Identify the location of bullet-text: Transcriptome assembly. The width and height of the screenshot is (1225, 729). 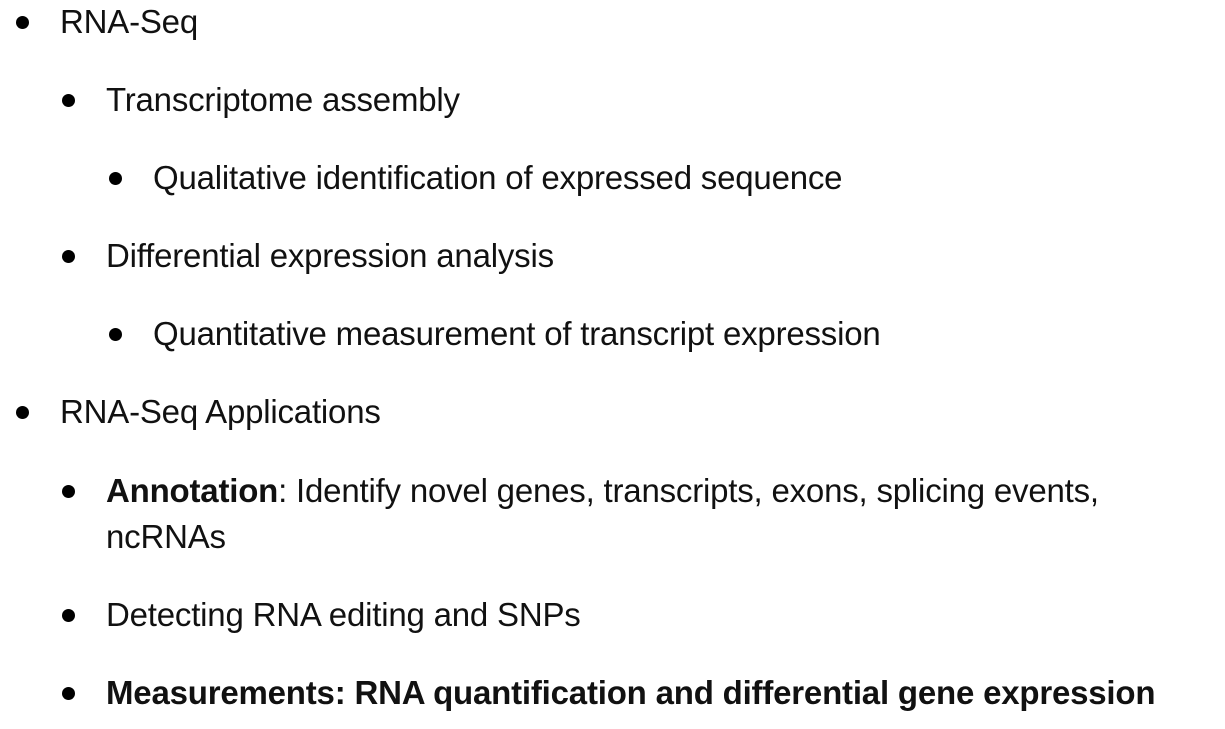
(283, 99).